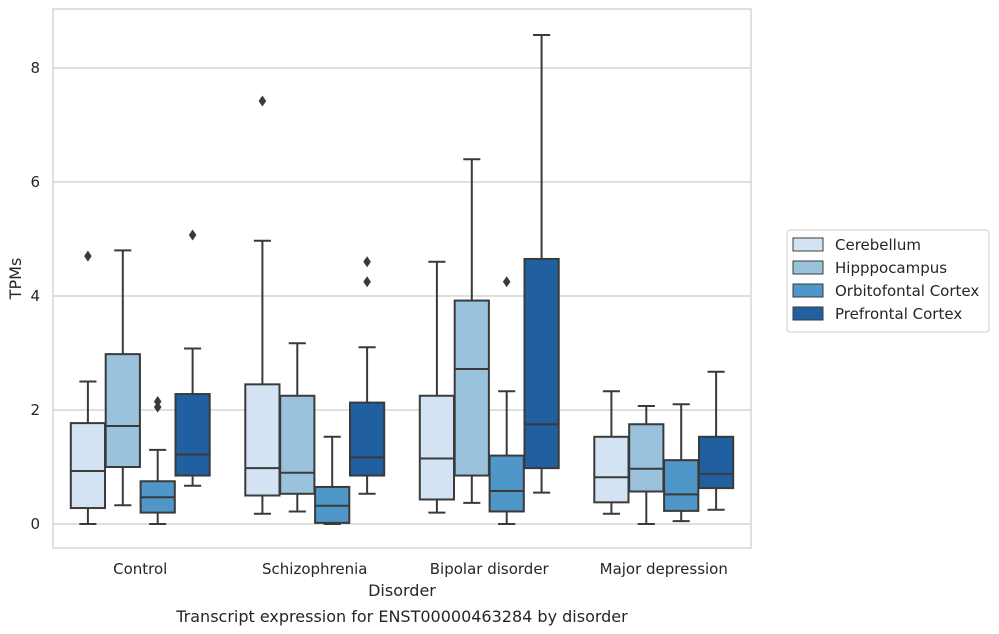  Describe the element at coordinates (35, 68) in the screenshot. I see `y-tick-8: 8` at that location.